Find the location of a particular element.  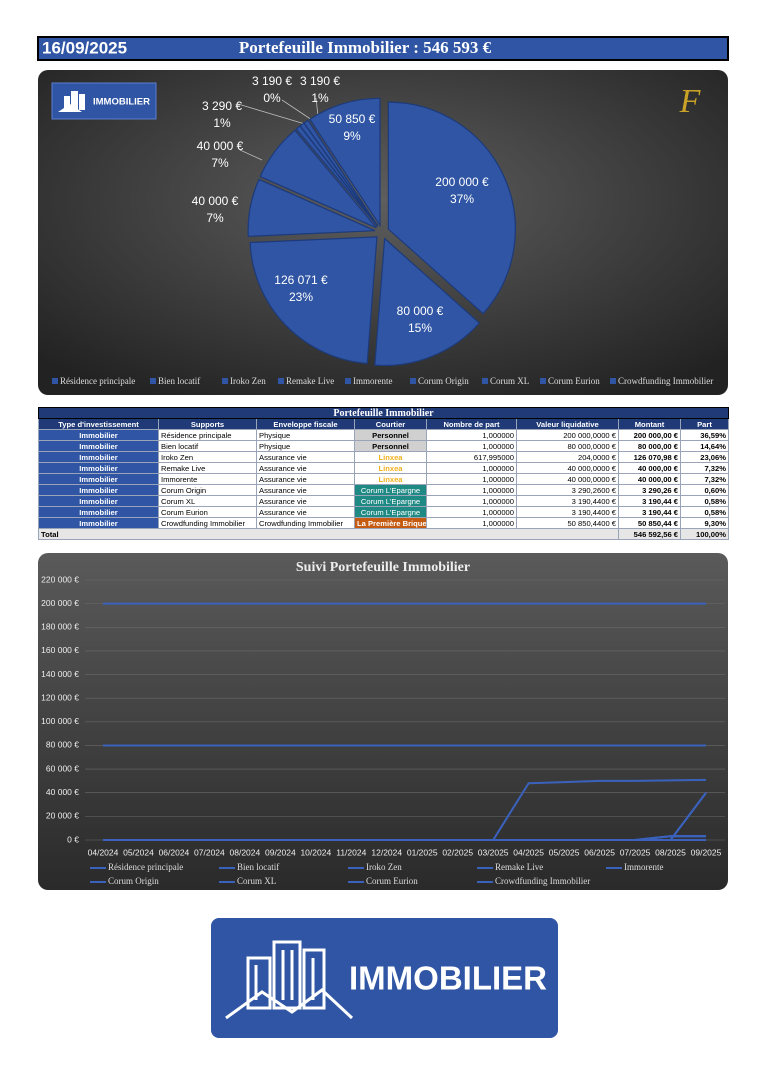

column-header: Part is located at coordinates (704, 424).